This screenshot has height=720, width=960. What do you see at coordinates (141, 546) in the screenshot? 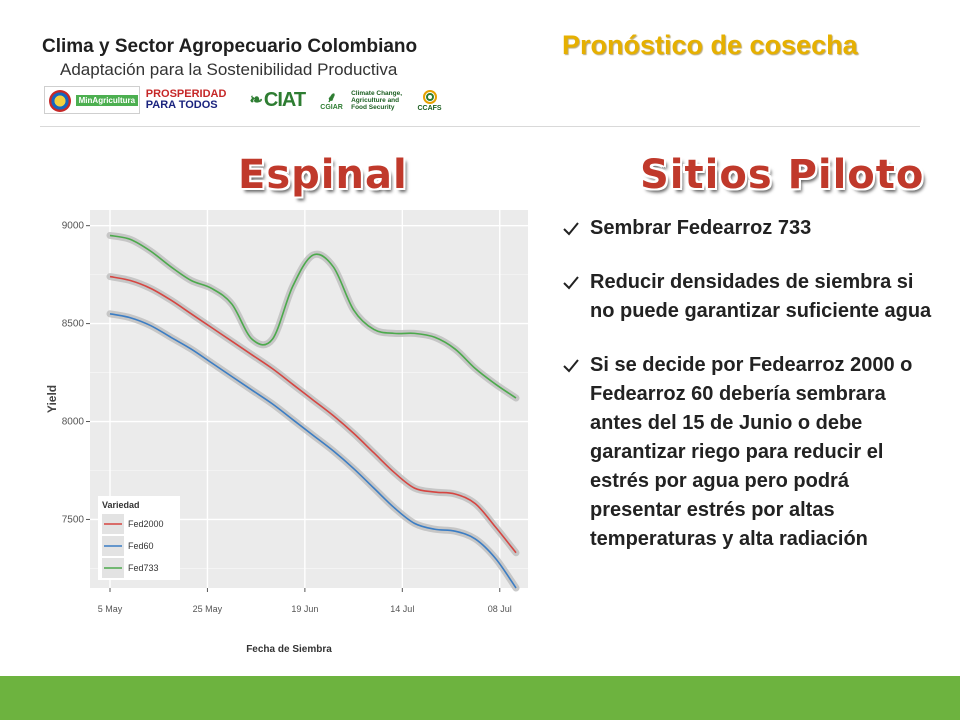
I see `legend-label: Fed60` at bounding box center [141, 546].